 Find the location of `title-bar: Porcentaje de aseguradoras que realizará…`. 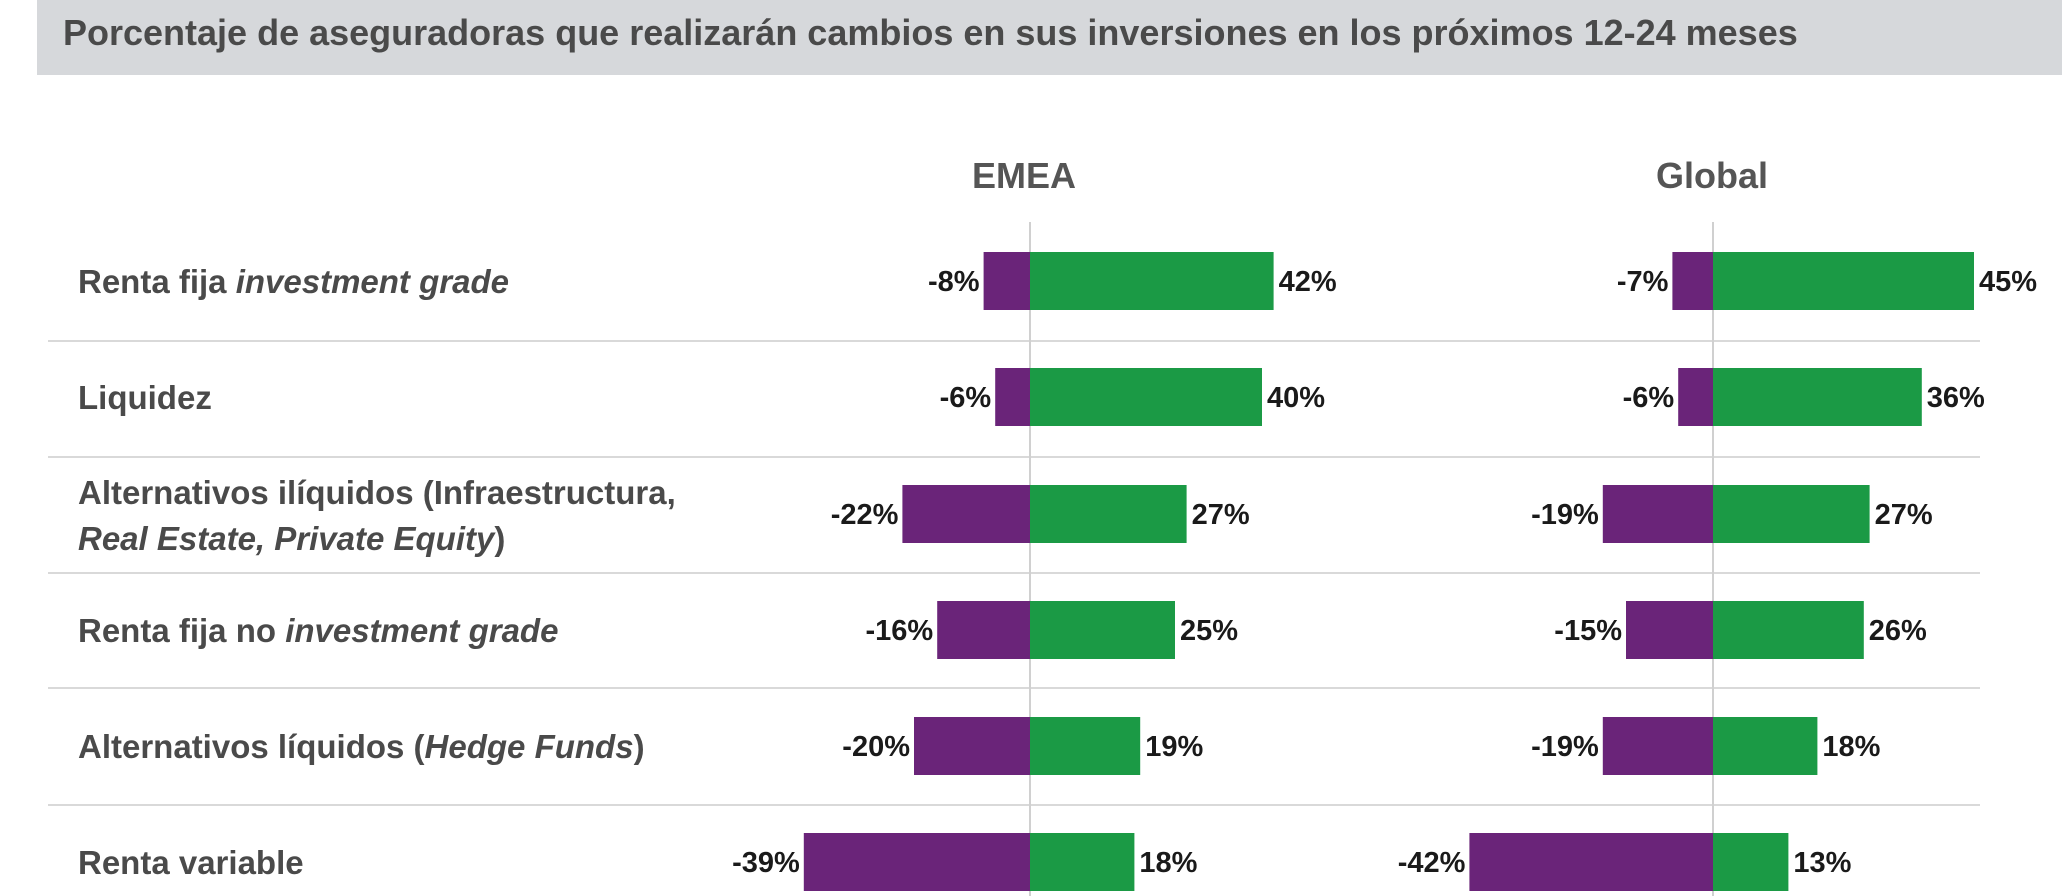

title-bar: Porcentaje de aseguradoras que realizará… is located at coordinates (1049, 37).